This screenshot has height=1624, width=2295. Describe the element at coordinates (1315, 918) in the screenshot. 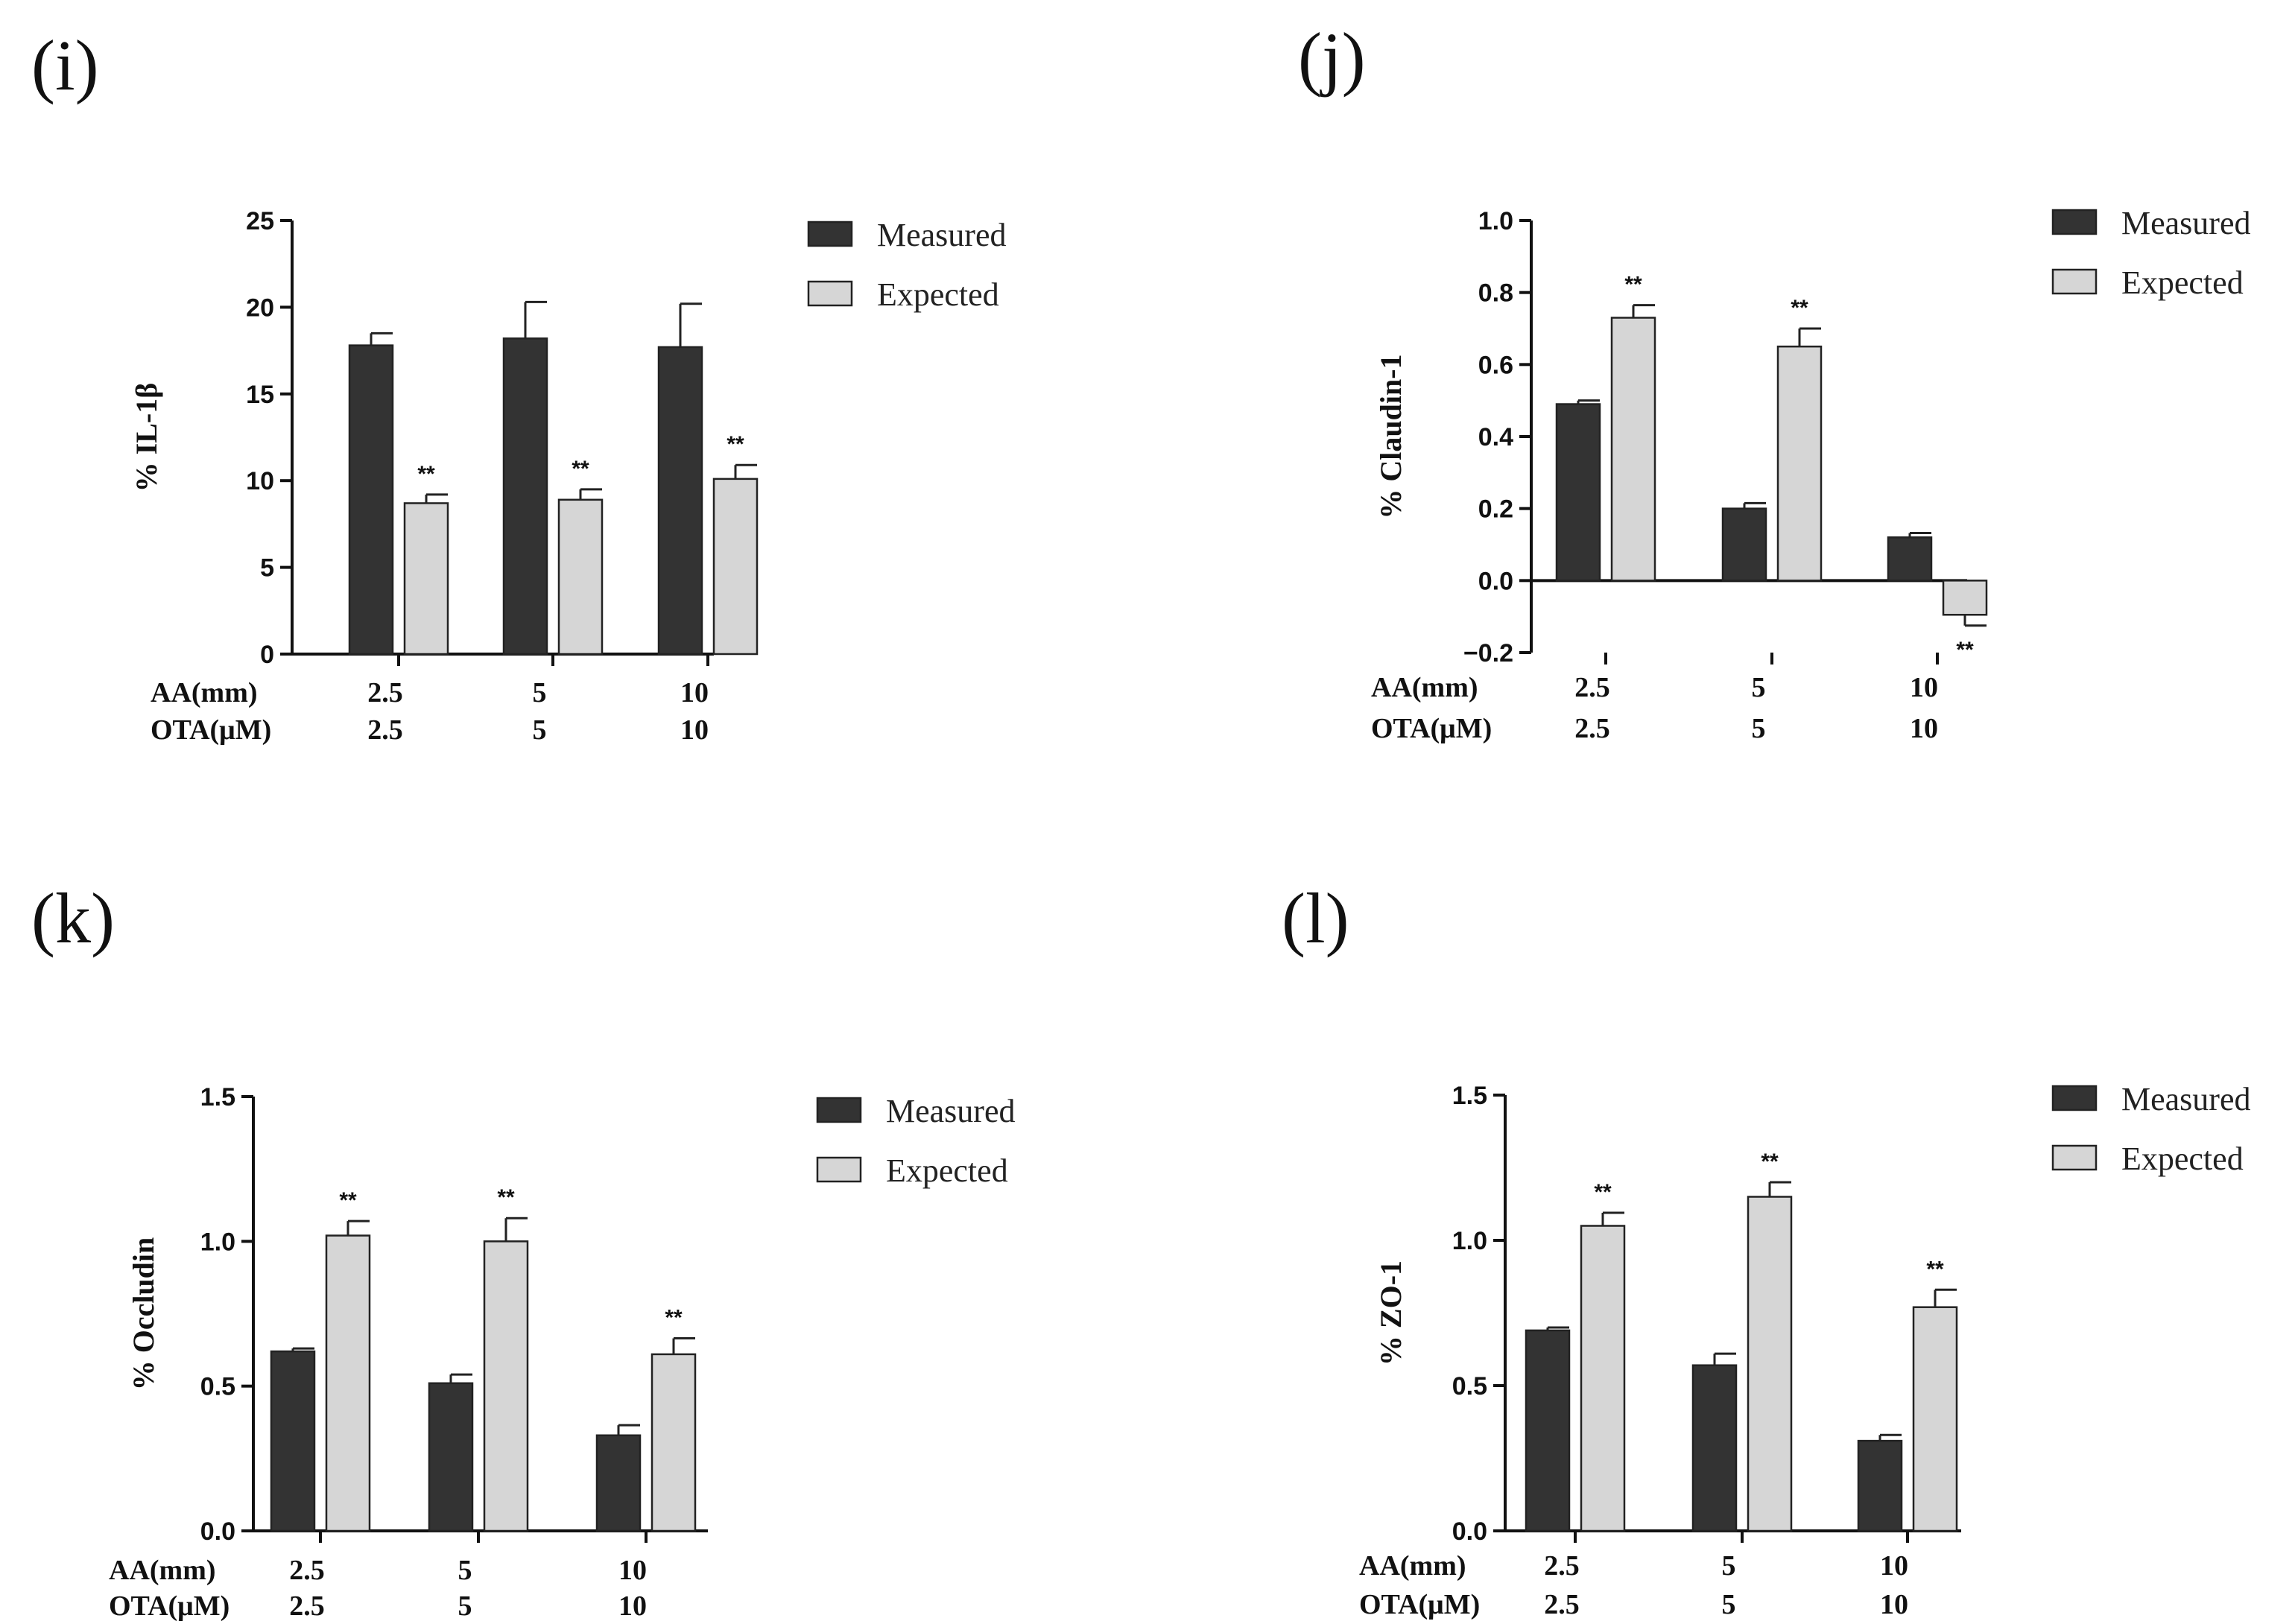

I see `panel-letter: (l)` at that location.